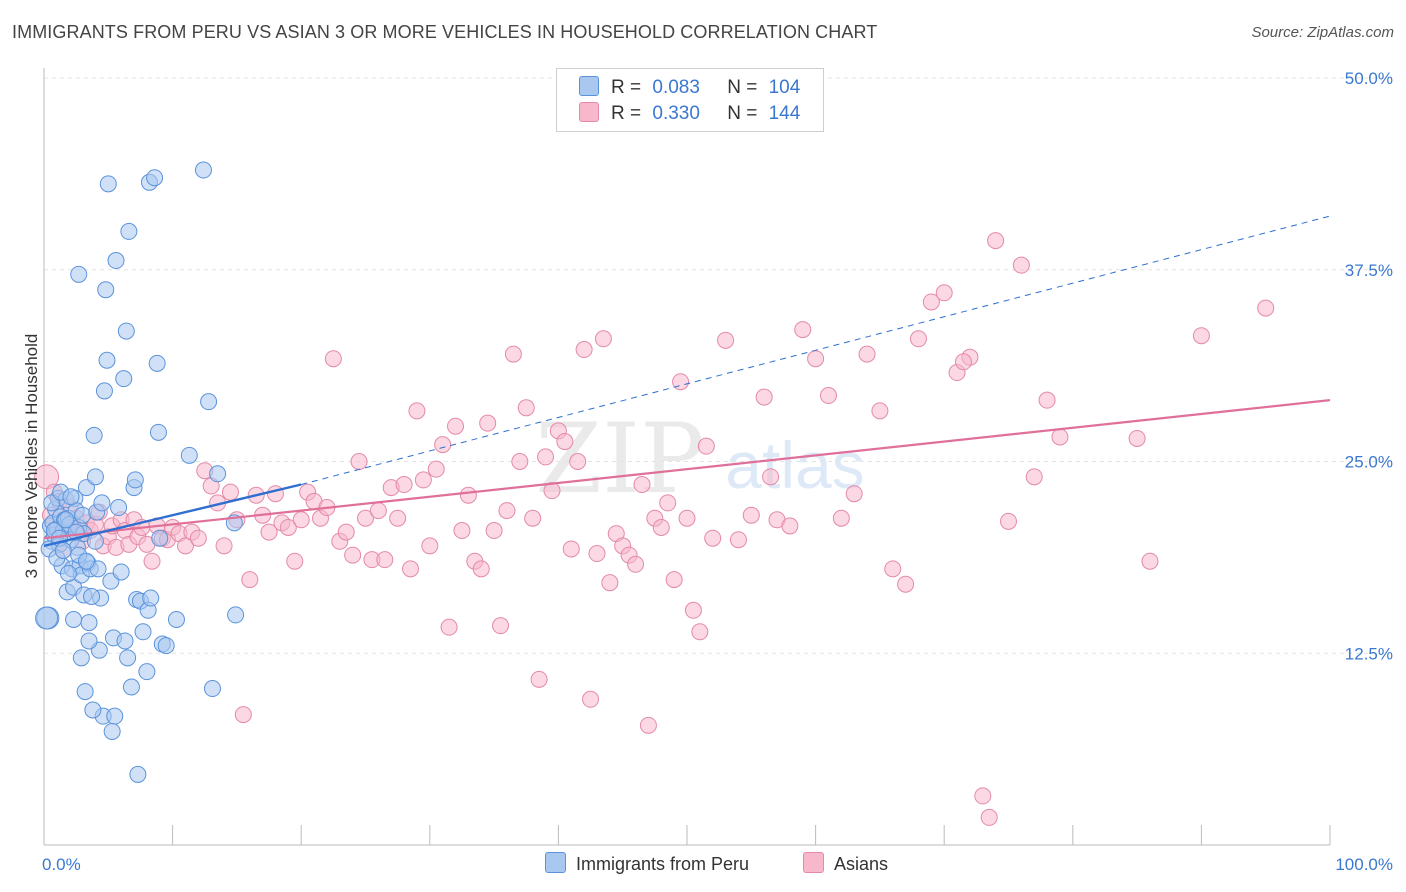 The image size is (1406, 892). What do you see at coordinates (619, 459) in the screenshot?
I see `watermark-zip: ZIP` at bounding box center [619, 459].